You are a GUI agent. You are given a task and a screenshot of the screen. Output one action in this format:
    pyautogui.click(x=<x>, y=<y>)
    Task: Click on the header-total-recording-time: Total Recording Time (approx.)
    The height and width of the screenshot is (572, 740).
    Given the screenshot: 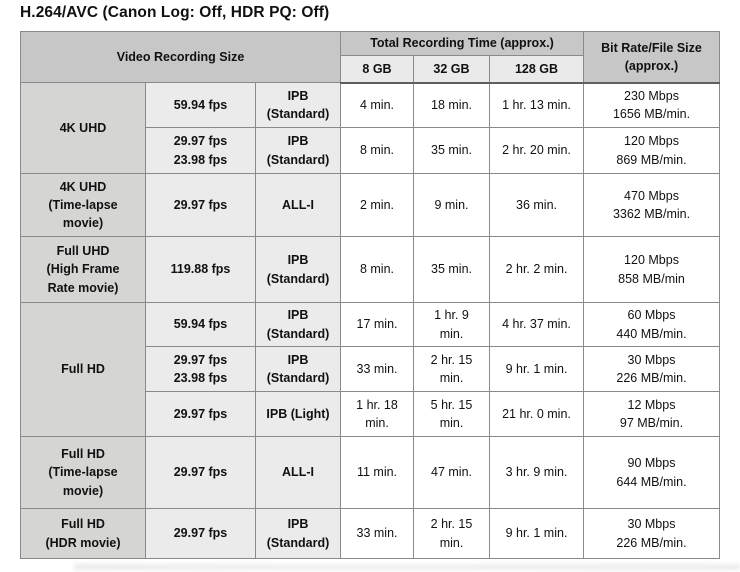 What is the action you would take?
    pyautogui.click(x=462, y=43)
    